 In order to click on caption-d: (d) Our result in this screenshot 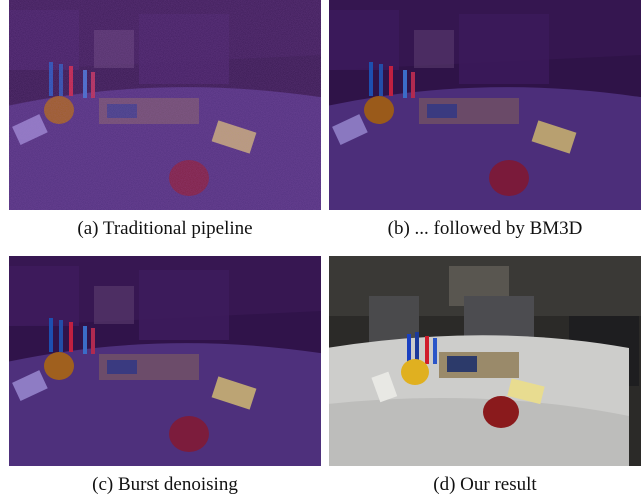, I will do `click(485, 484)`.